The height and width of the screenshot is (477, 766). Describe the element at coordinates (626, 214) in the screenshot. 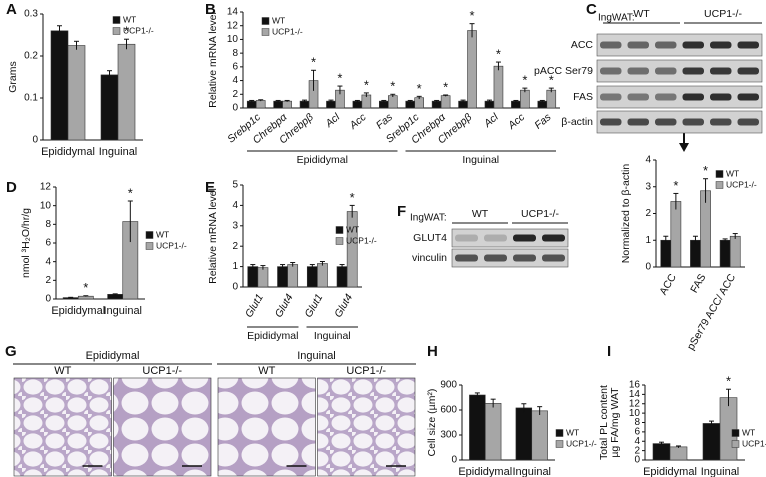

I see `y-axis-label: Normalized to β-actin` at that location.